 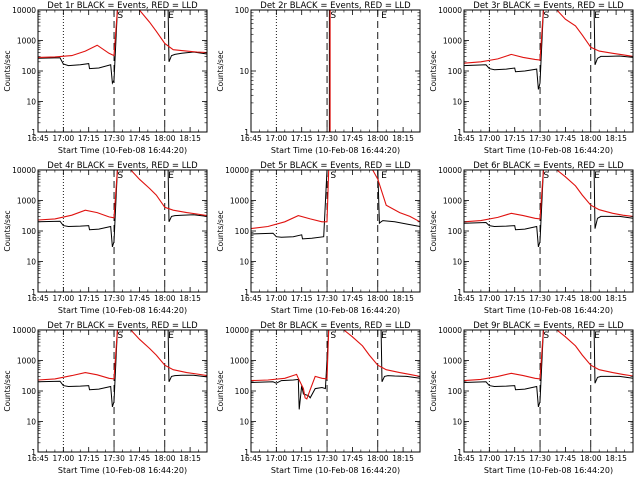 I want to click on series-lld, so click(x=335, y=199).